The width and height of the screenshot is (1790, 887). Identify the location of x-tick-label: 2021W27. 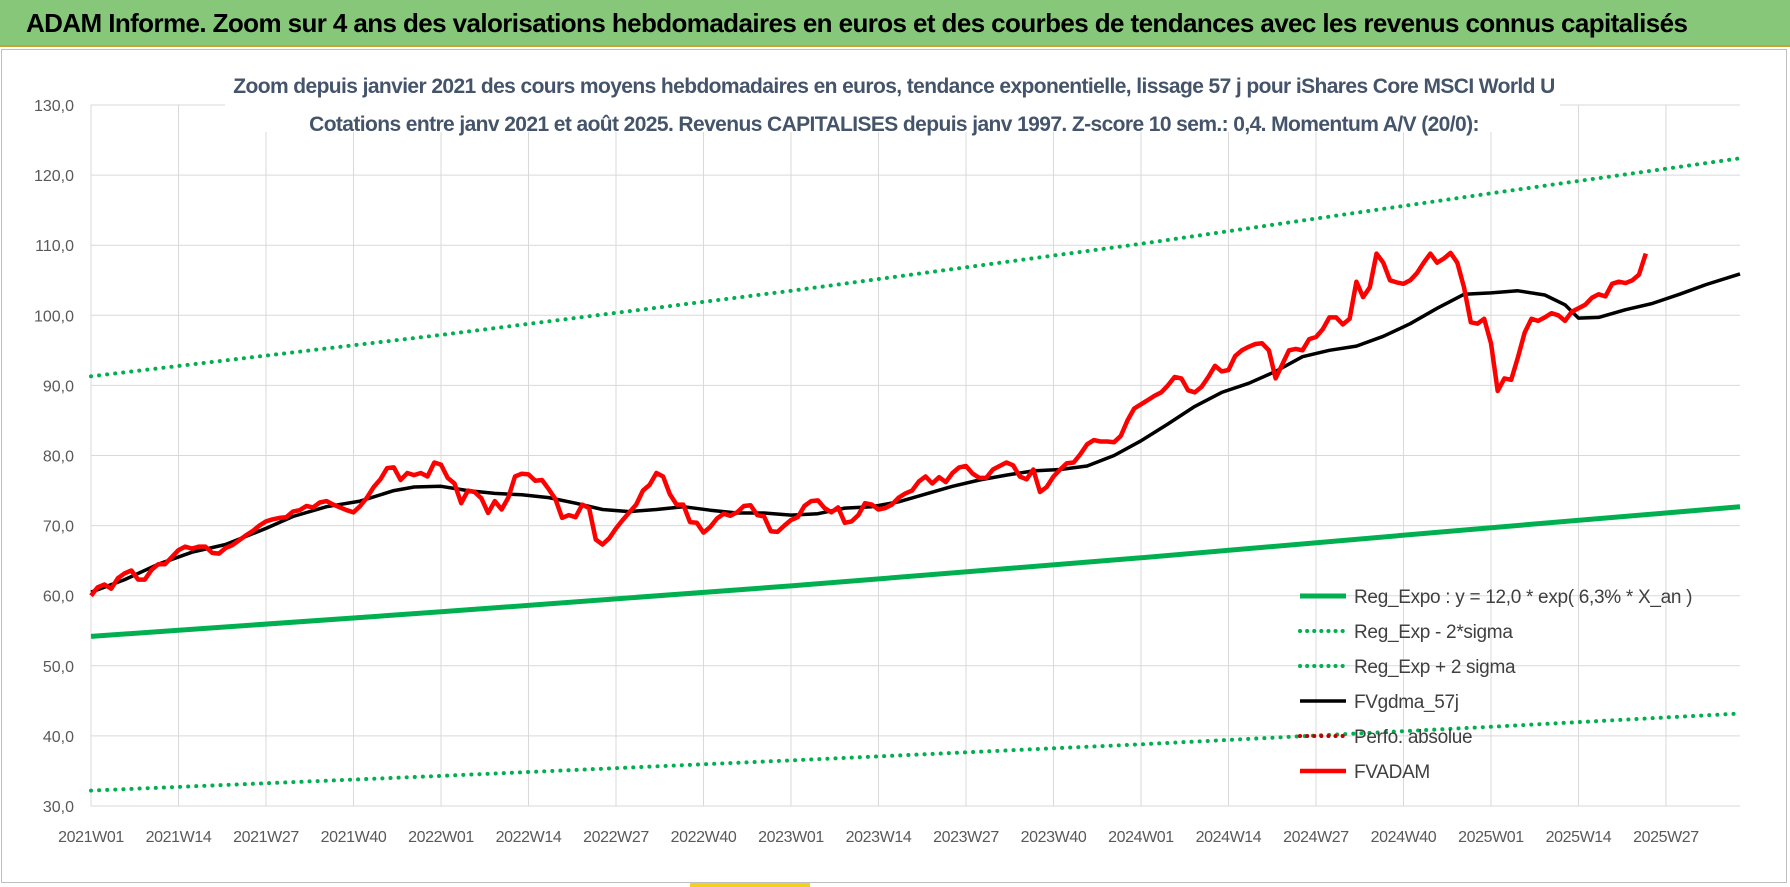
(266, 837).